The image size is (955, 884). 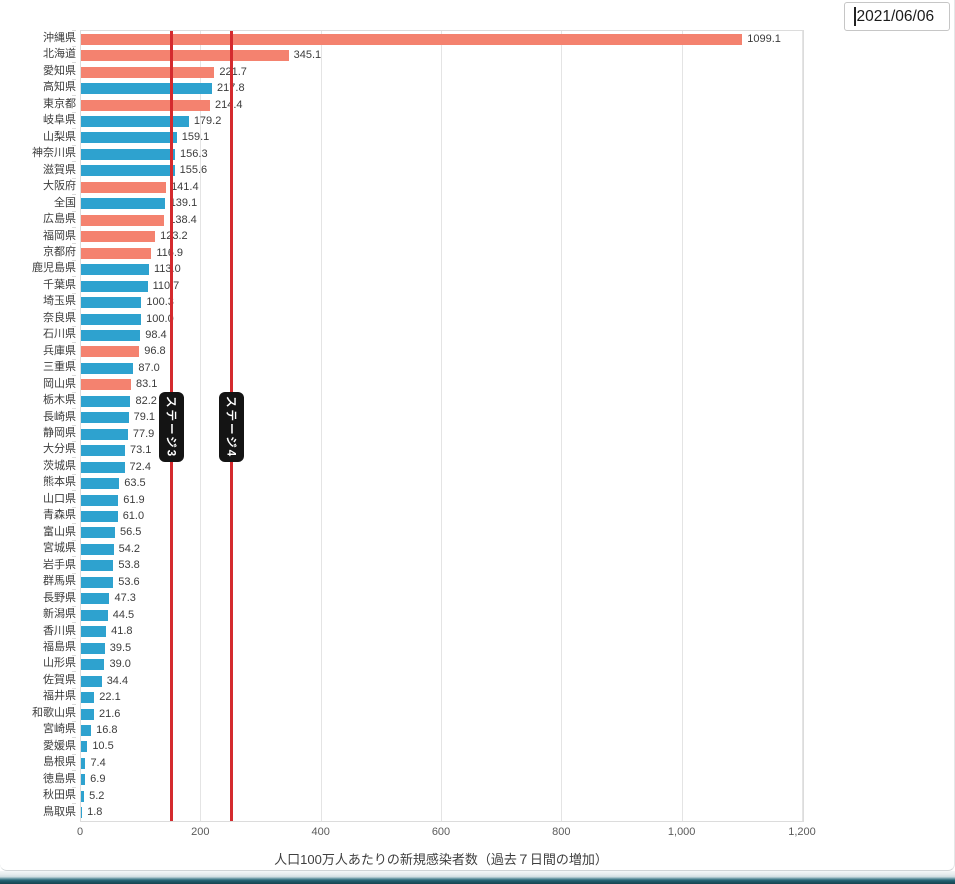 What do you see at coordinates (86, 730) in the screenshot?
I see `bar-宮崎県` at bounding box center [86, 730].